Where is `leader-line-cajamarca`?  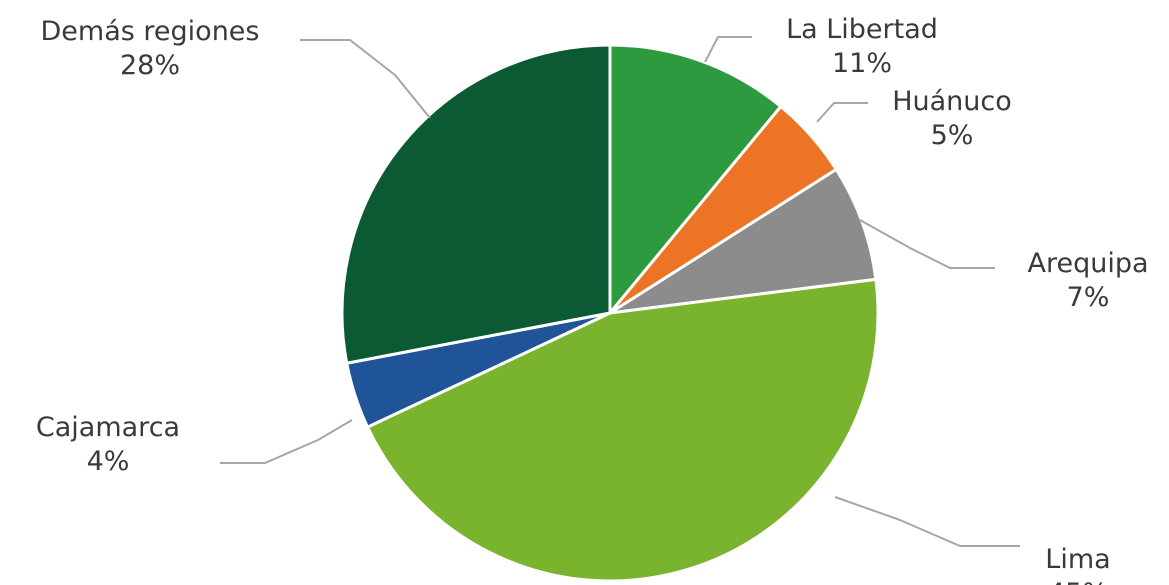
leader-line-cajamarca is located at coordinates (286, 441).